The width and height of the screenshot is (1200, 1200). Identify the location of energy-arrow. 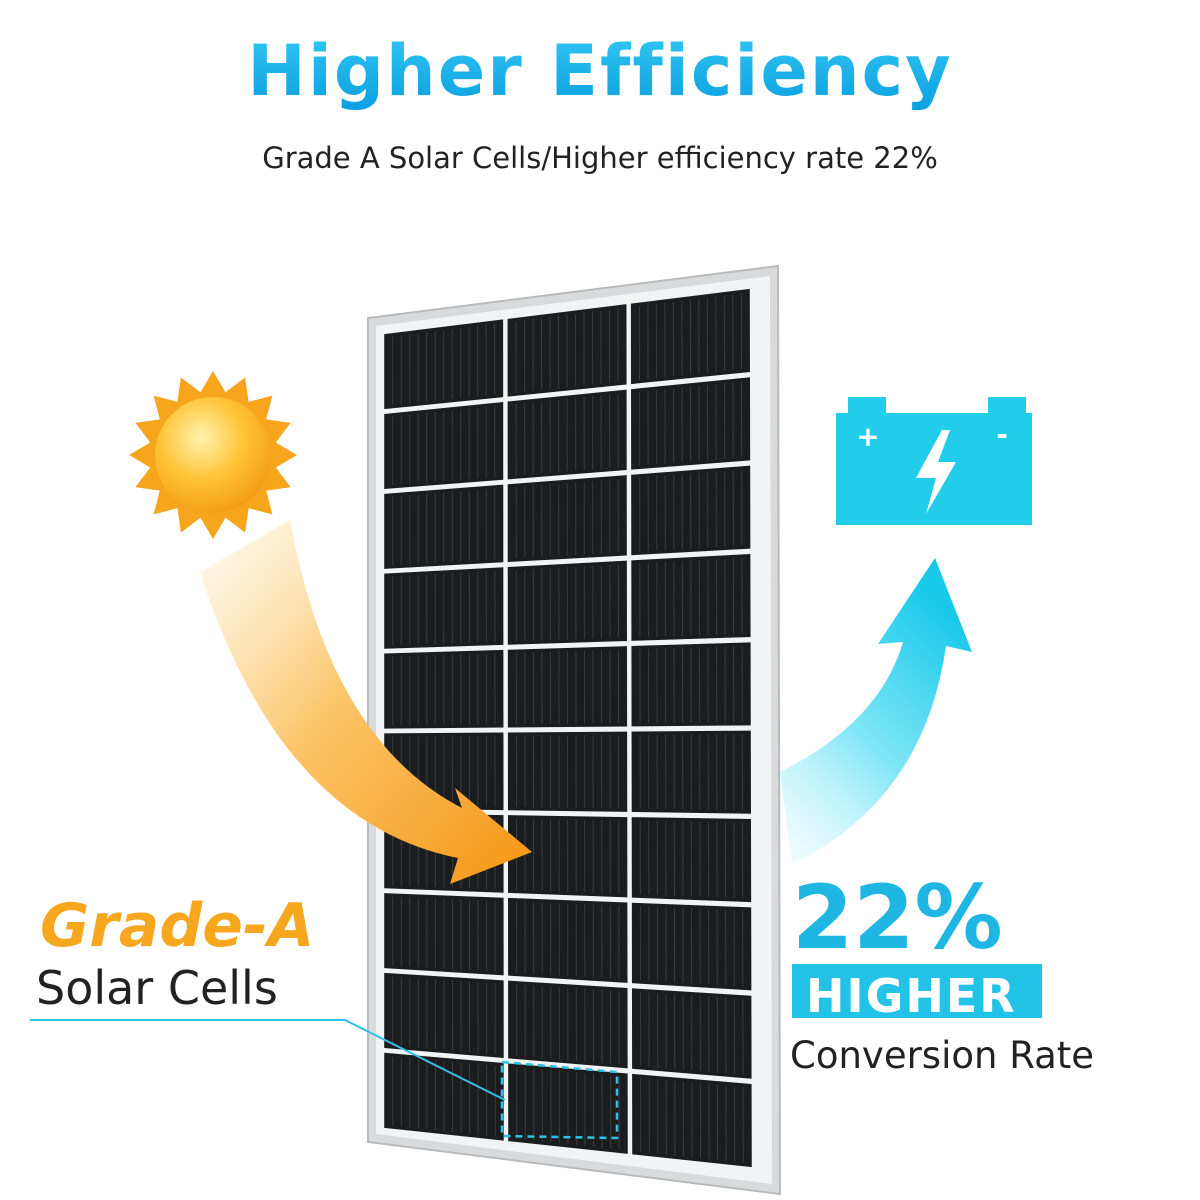
(876, 711).